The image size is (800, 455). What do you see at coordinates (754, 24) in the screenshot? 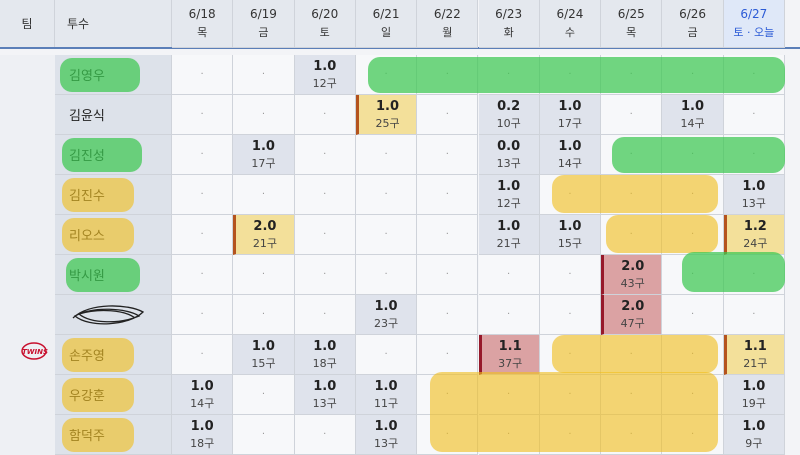
I see `date-header: 6/27 토 · 오늘` at bounding box center [754, 24].